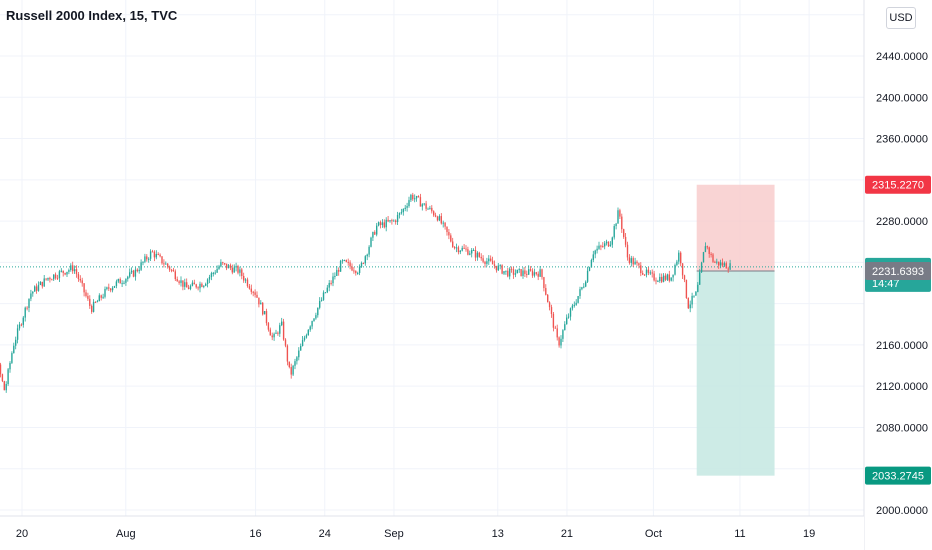 The height and width of the screenshot is (550, 932). Describe the element at coordinates (92, 15) in the screenshot. I see `chart-title: Russell 2000 Index, 15, TVC` at that location.